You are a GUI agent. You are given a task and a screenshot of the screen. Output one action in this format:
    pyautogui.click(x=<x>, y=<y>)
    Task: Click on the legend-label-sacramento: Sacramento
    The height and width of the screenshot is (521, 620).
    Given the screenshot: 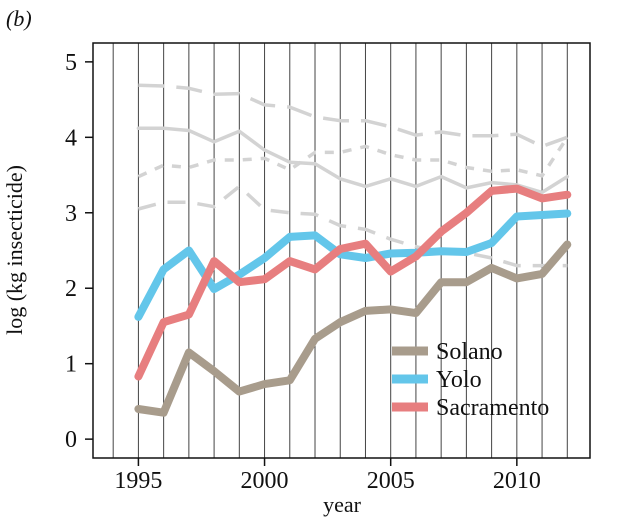 What is the action you would take?
    pyautogui.click(x=492, y=408)
    